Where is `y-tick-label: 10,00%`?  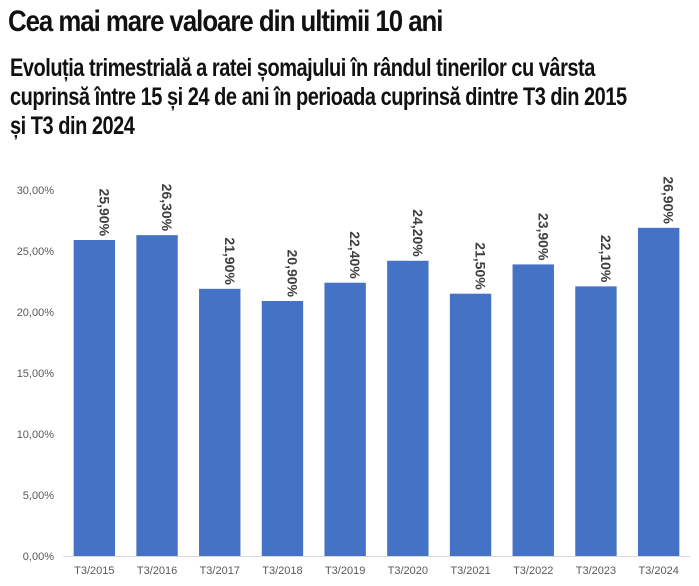
y-tick-label: 10,00% is located at coordinates (36, 435).